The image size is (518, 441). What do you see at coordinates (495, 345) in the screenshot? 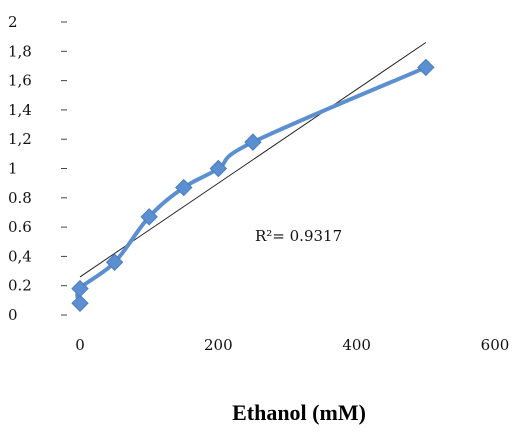
I see `x-tick-label: 600` at bounding box center [495, 345].